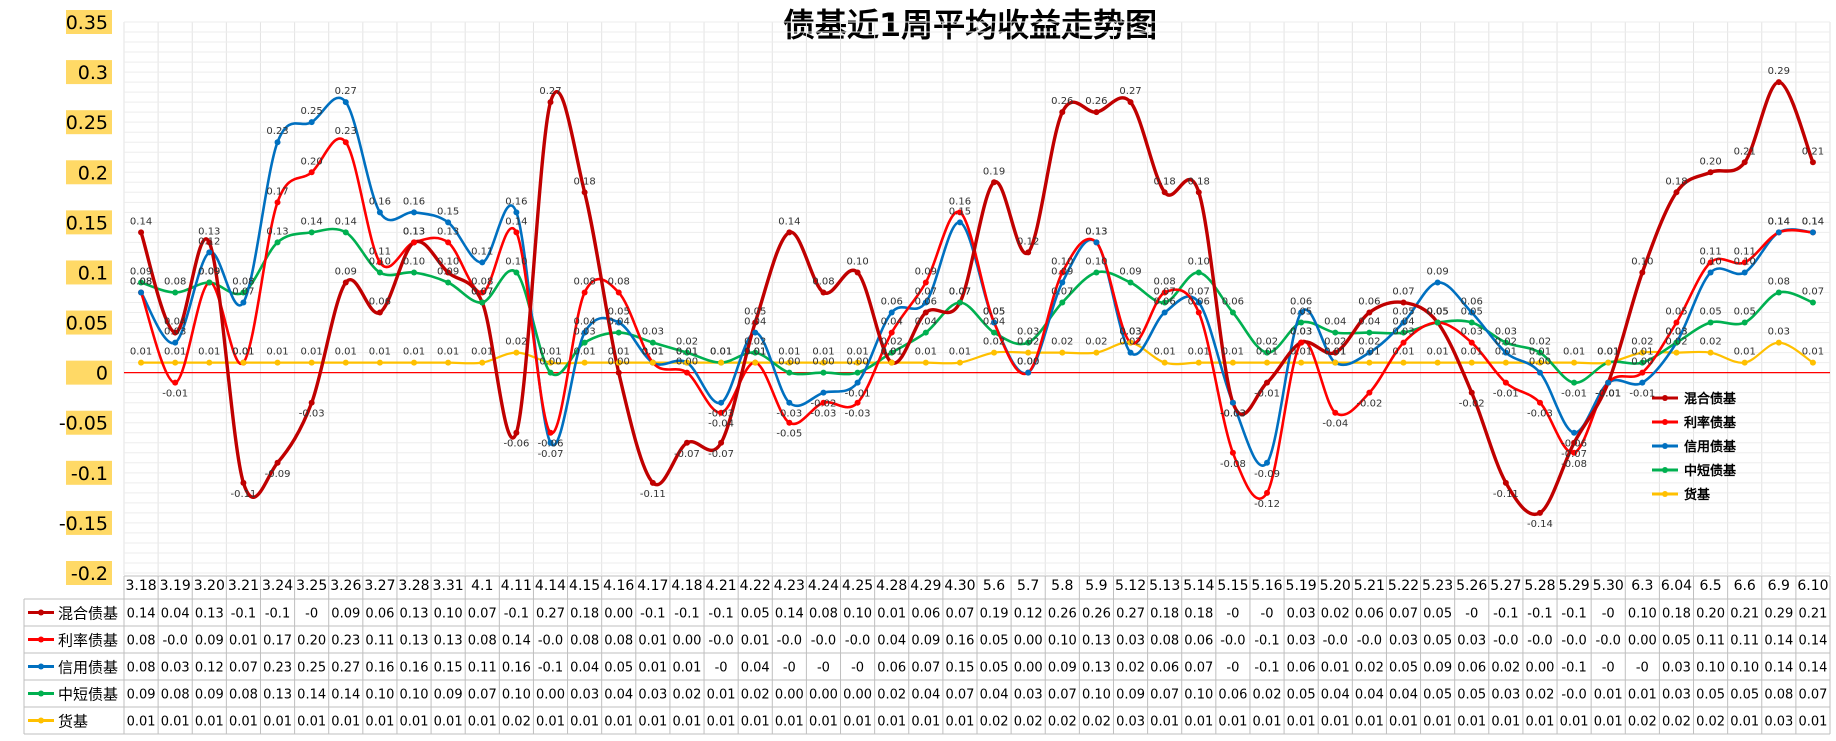  I want to click on legend-marker, so click(1665, 494).